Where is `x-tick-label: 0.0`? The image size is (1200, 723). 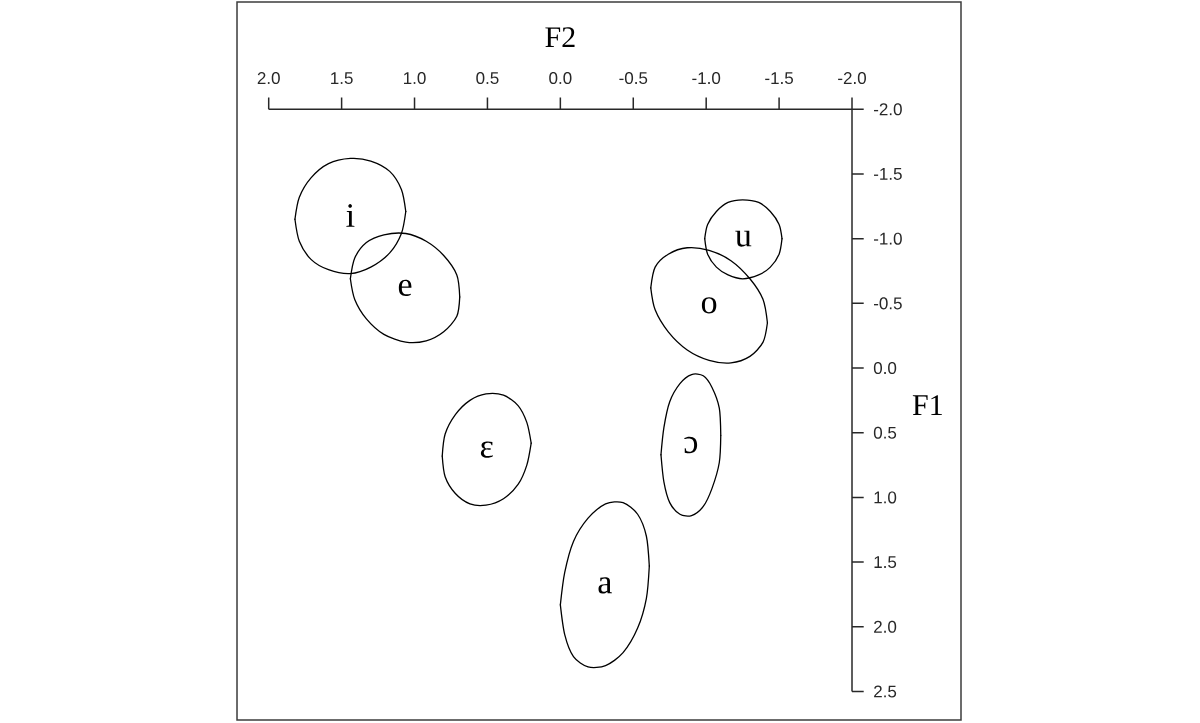 x-tick-label: 0.0 is located at coordinates (560, 78).